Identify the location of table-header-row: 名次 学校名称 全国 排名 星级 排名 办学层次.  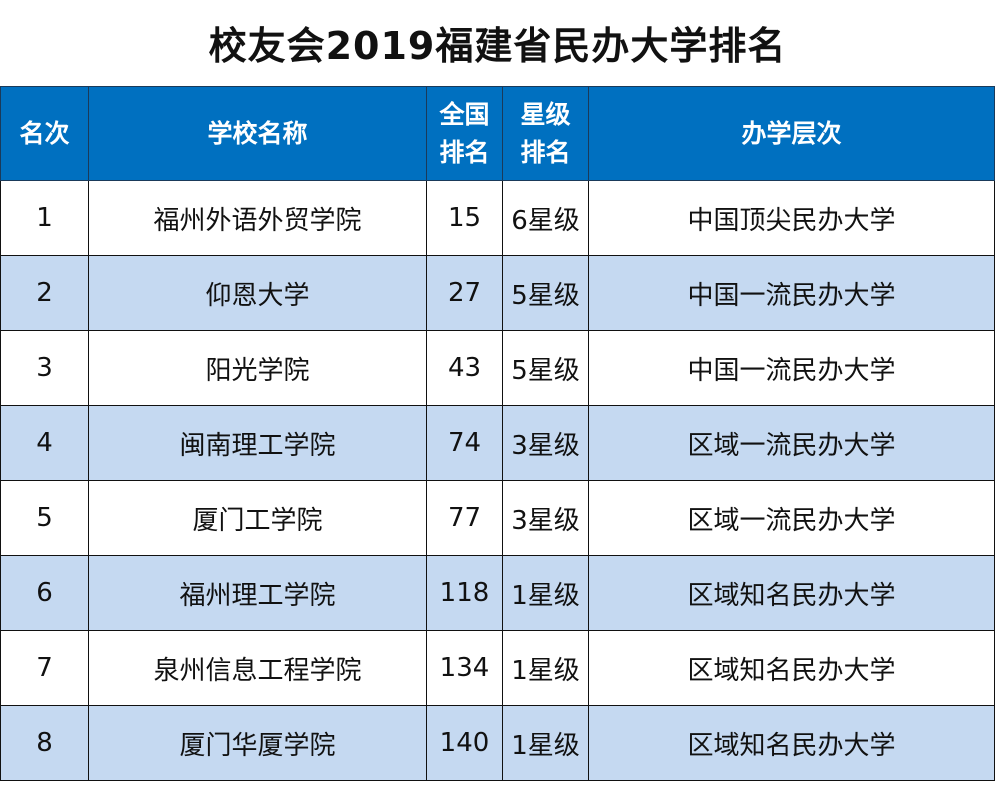
(497, 133).